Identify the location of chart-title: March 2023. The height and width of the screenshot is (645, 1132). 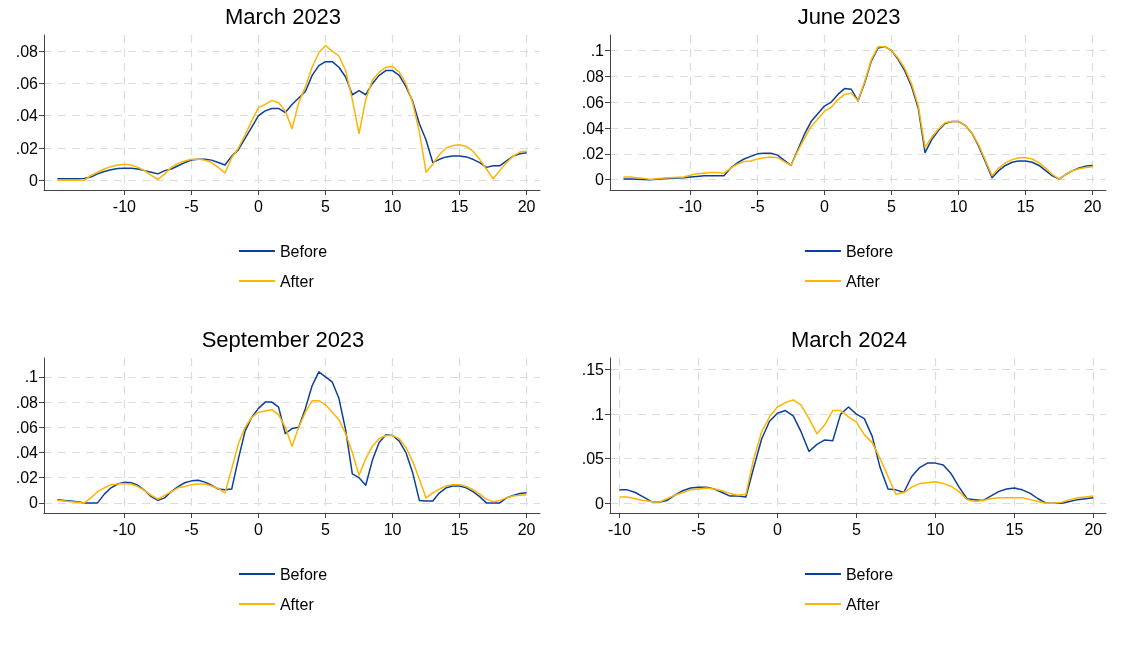
(283, 16).